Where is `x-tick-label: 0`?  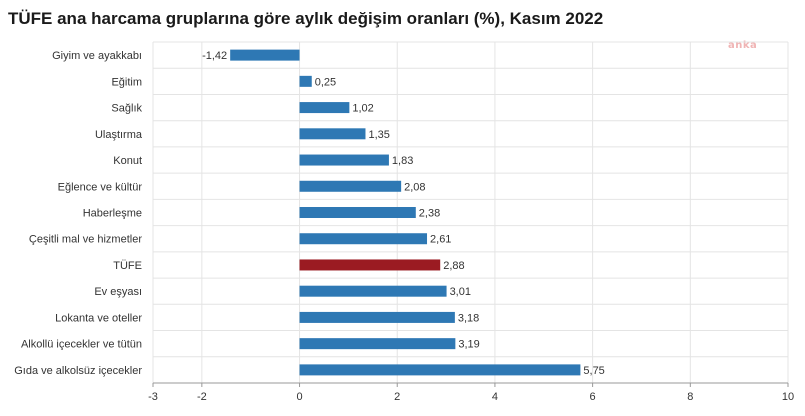 x-tick-label: 0 is located at coordinates (299, 397).